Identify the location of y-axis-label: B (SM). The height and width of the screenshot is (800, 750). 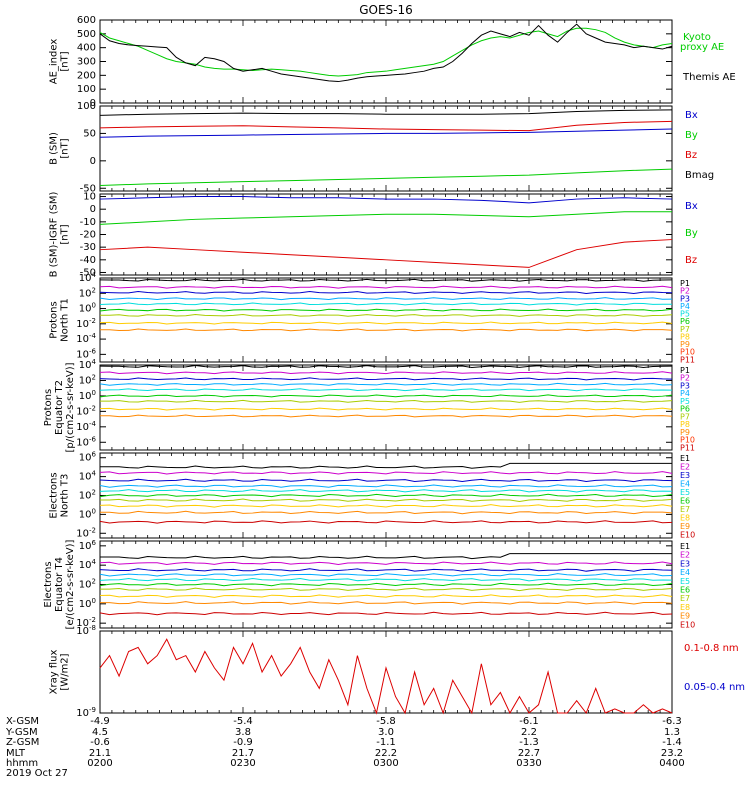
(54, 148).